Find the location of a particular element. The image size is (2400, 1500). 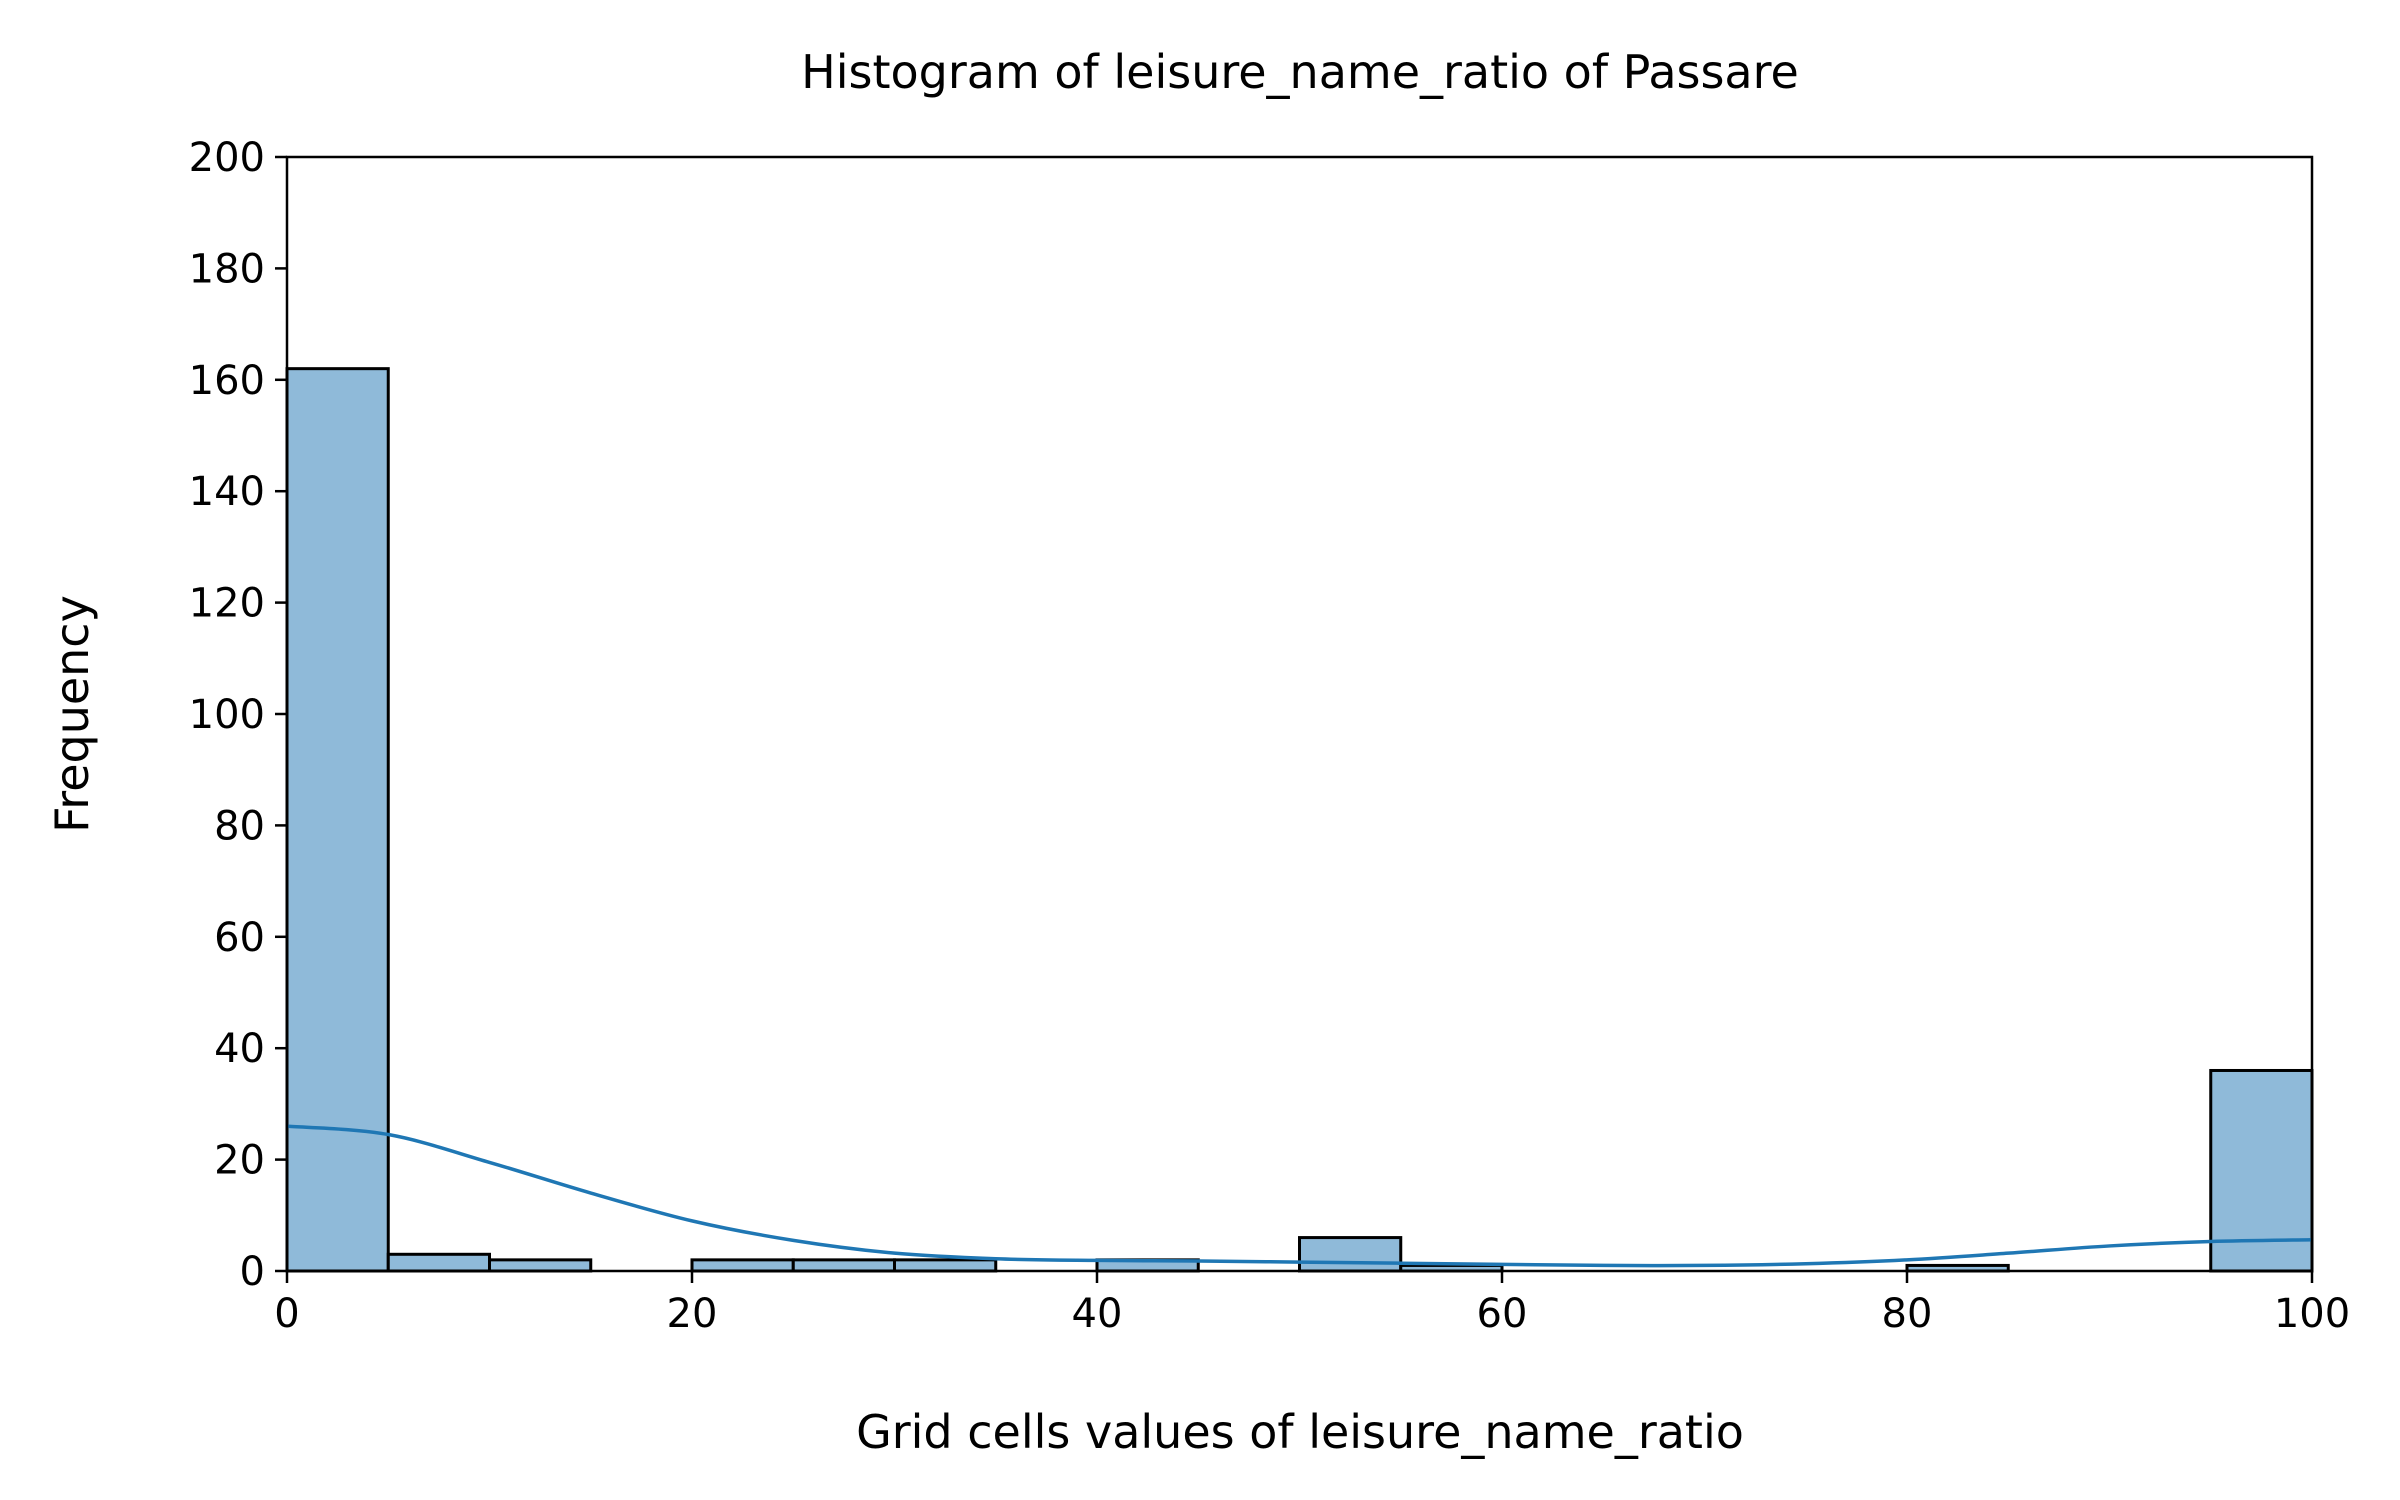

y-tick-label: 40 is located at coordinates (239, 1049).